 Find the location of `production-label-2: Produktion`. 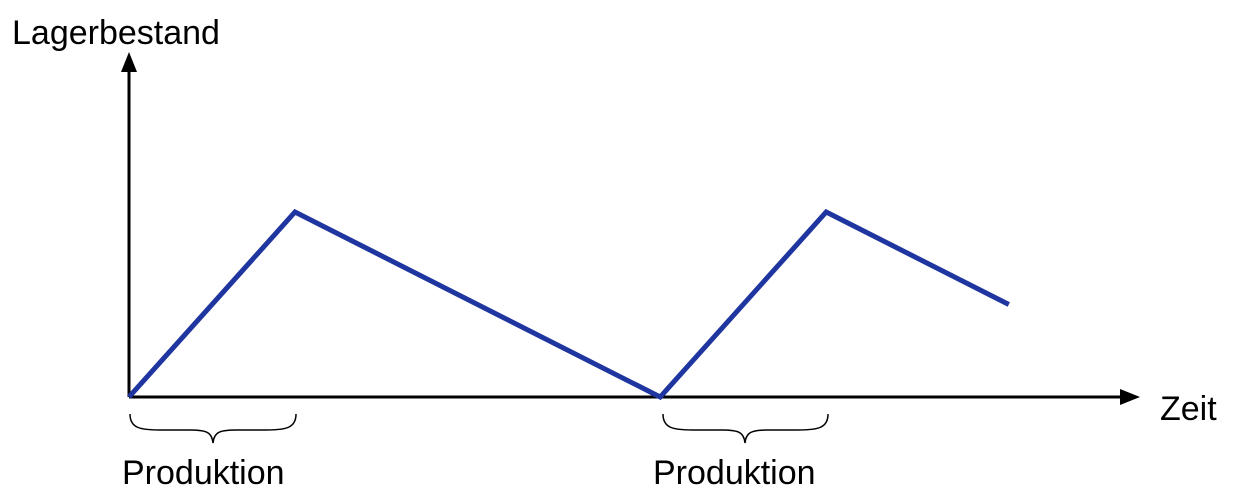

production-label-2: Produktion is located at coordinates (734, 473).